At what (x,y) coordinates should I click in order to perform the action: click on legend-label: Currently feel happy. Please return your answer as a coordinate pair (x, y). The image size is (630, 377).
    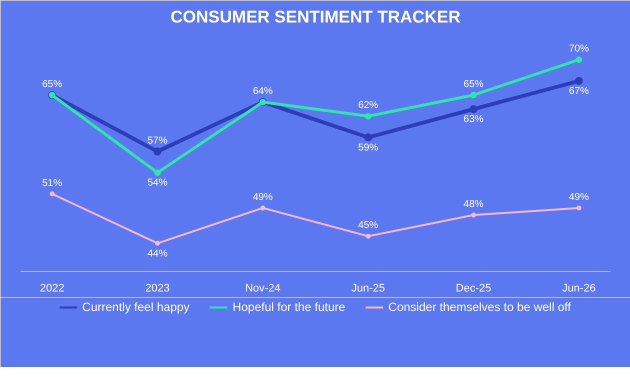
    Looking at the image, I should click on (136, 307).